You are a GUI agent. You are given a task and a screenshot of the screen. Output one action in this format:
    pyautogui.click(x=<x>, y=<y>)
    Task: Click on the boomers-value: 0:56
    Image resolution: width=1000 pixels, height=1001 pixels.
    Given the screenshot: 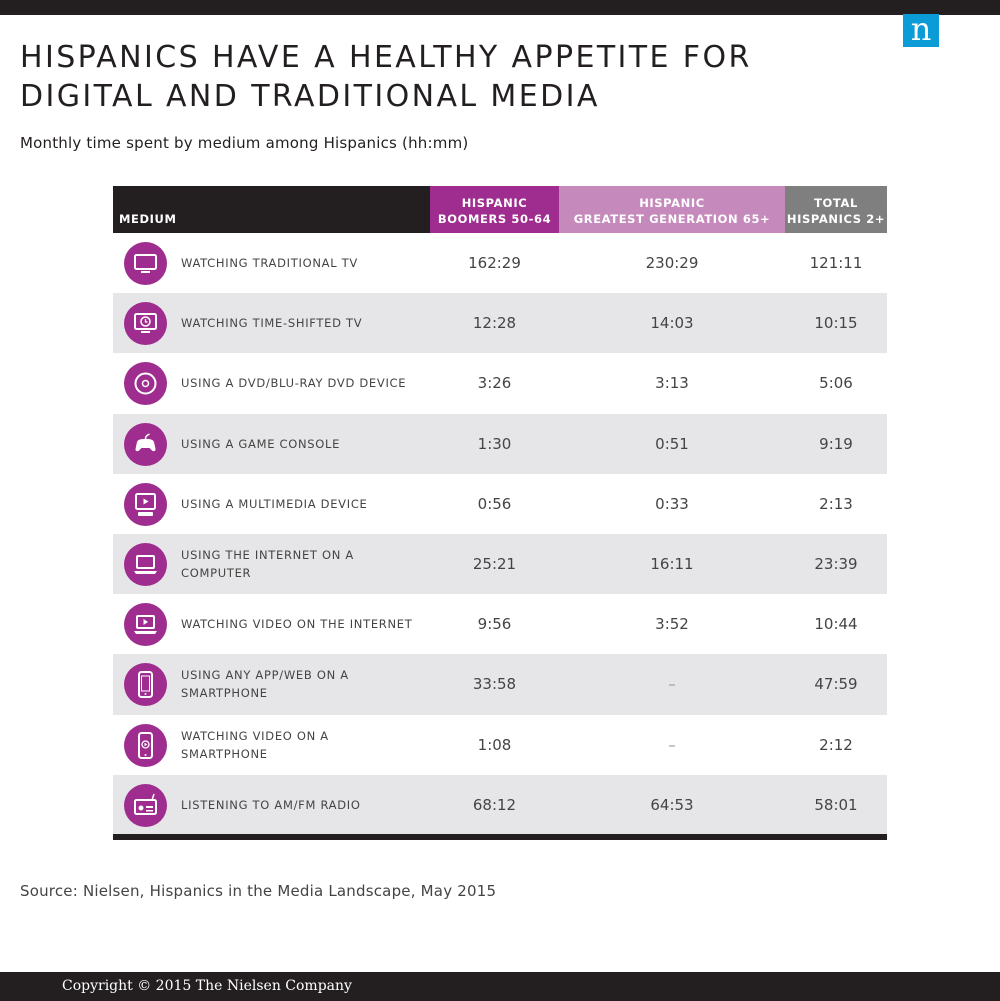 What is the action you would take?
    pyautogui.click(x=494, y=503)
    